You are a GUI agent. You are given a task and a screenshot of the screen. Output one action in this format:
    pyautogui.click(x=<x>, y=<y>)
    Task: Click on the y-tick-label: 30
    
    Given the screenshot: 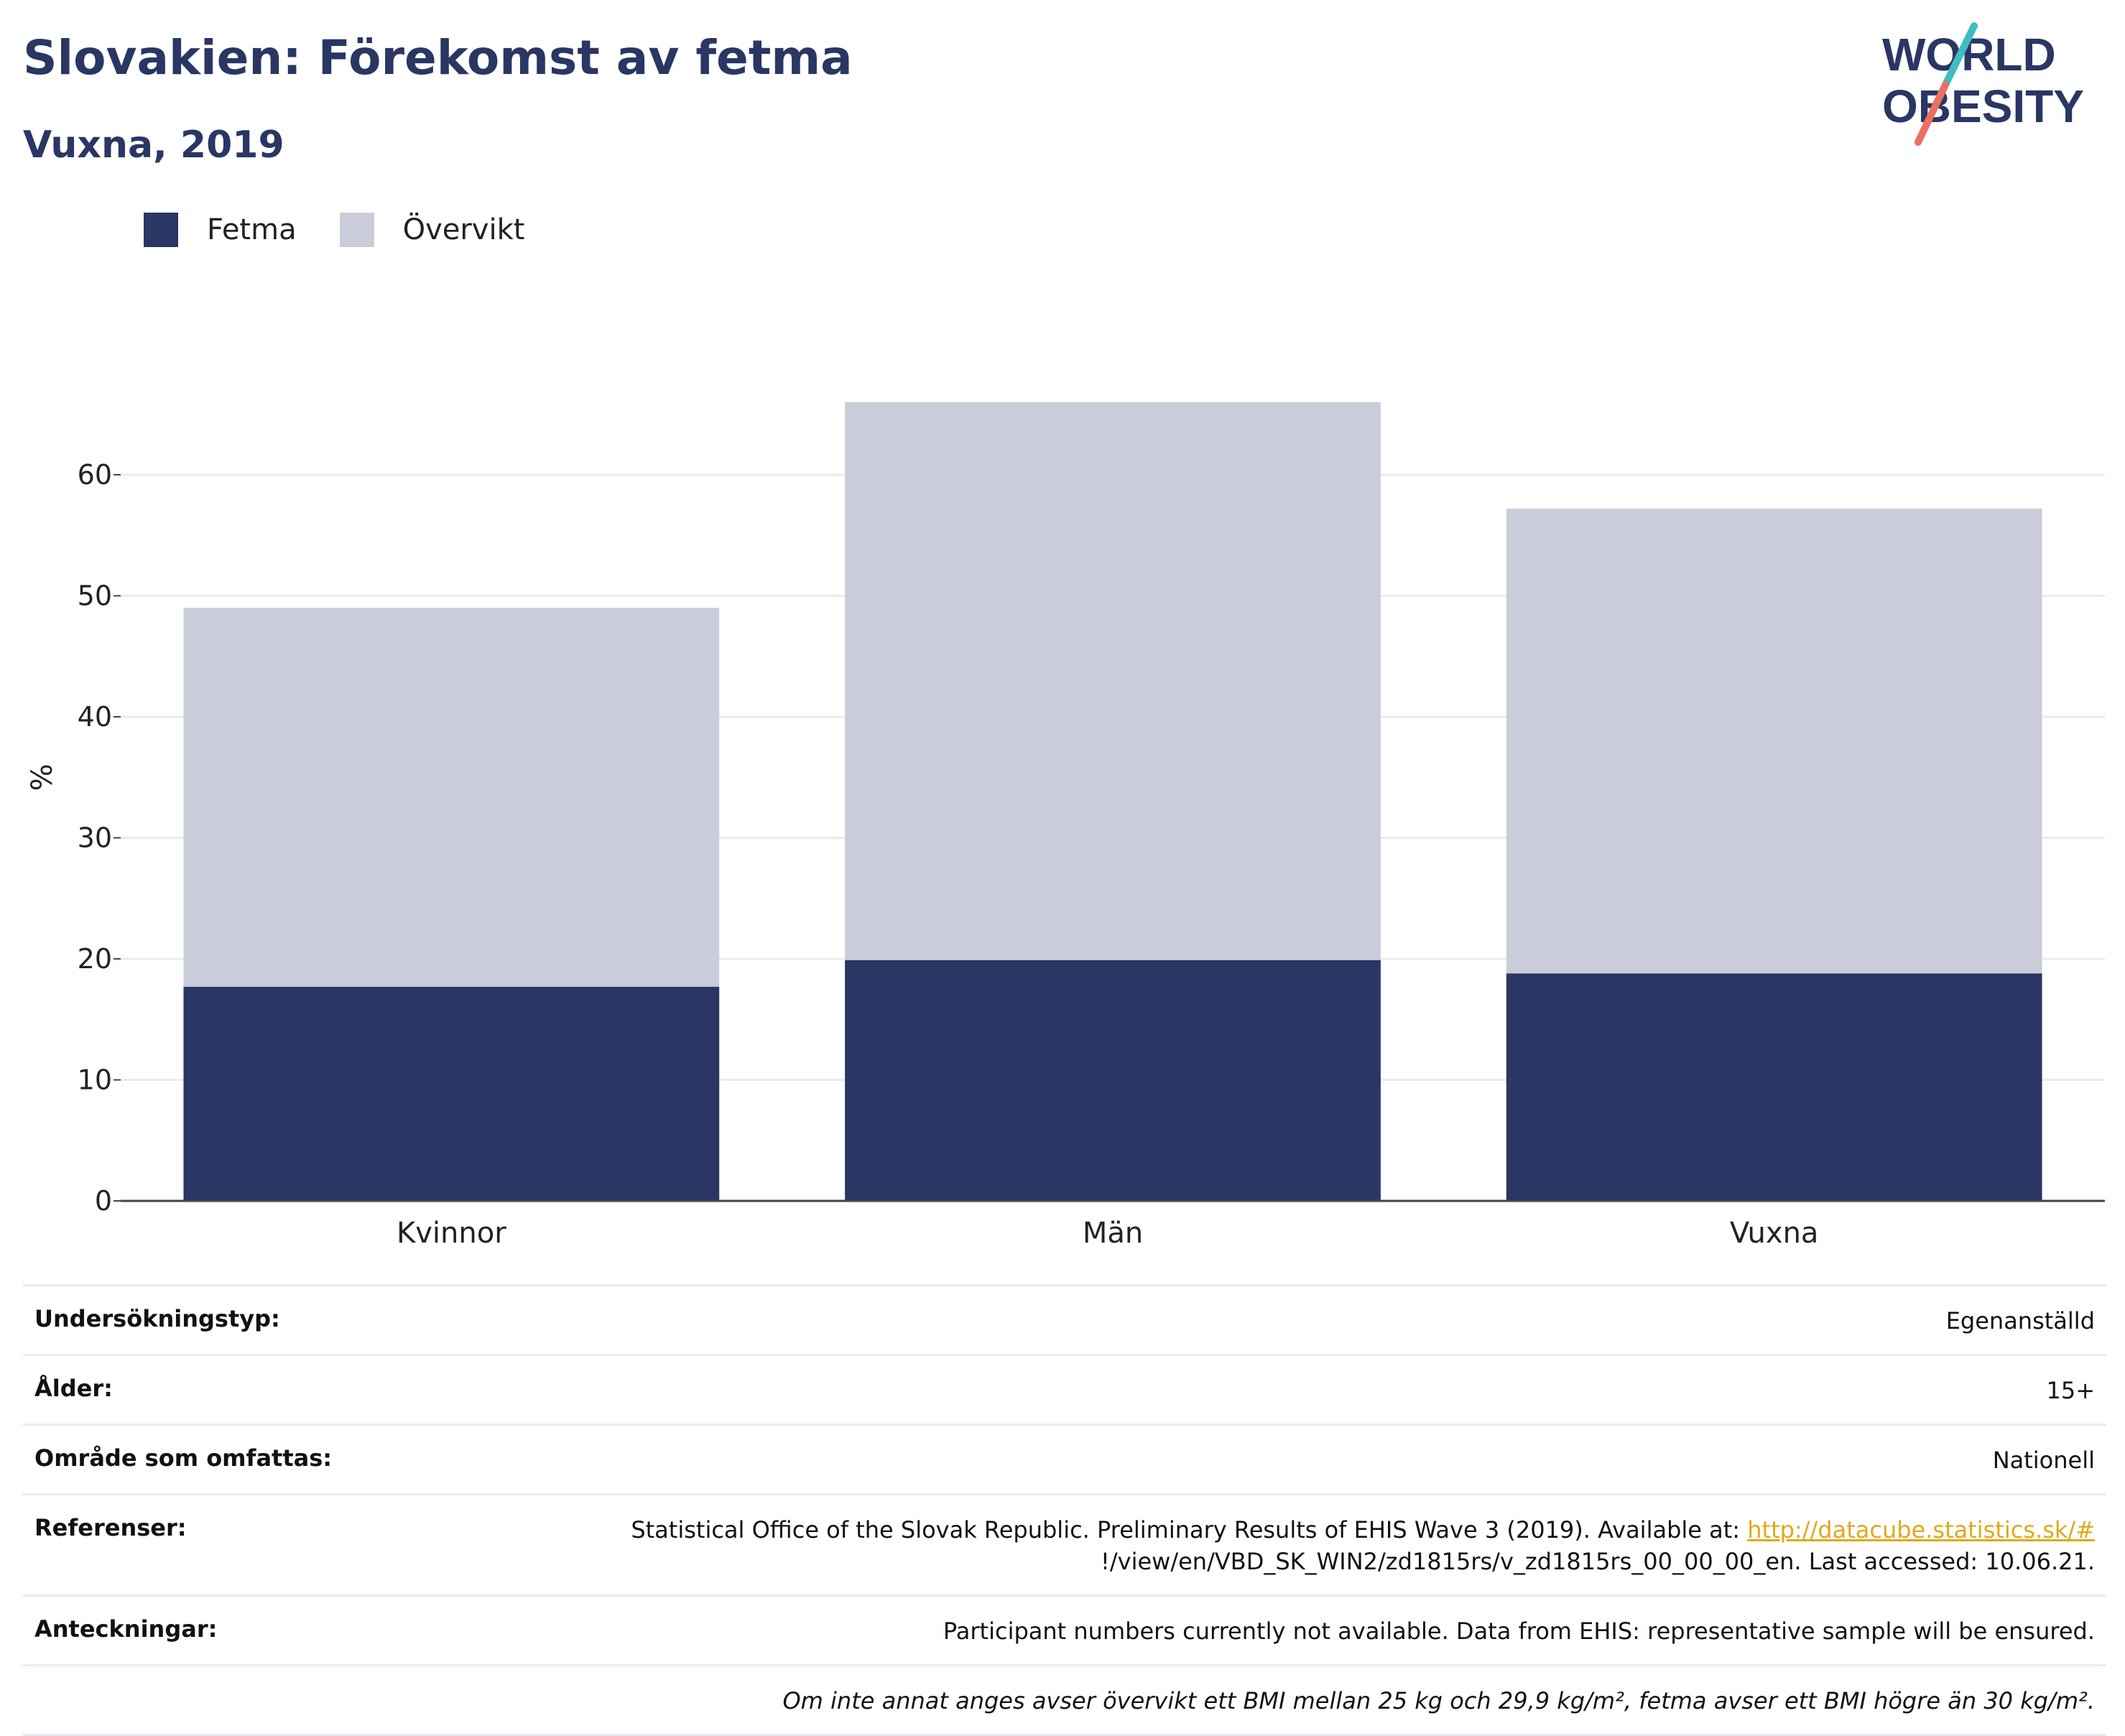 What is the action you would take?
    pyautogui.click(x=95, y=838)
    